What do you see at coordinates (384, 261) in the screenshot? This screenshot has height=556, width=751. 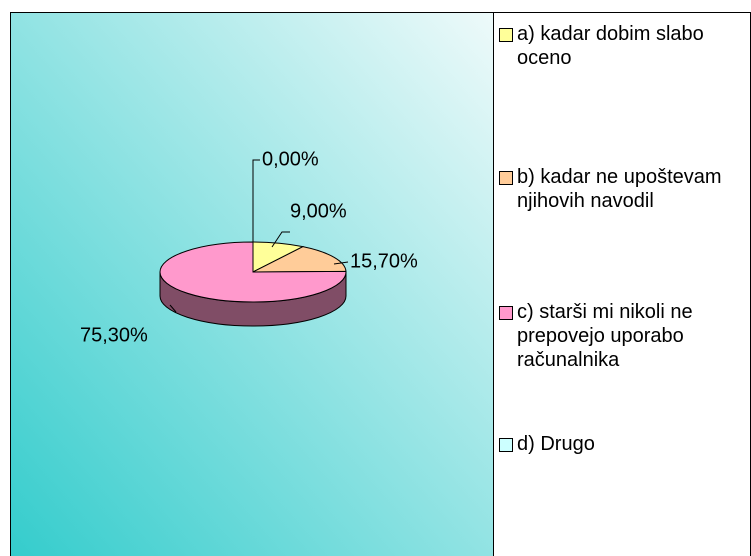 I see `data-label: 15,70%` at bounding box center [384, 261].